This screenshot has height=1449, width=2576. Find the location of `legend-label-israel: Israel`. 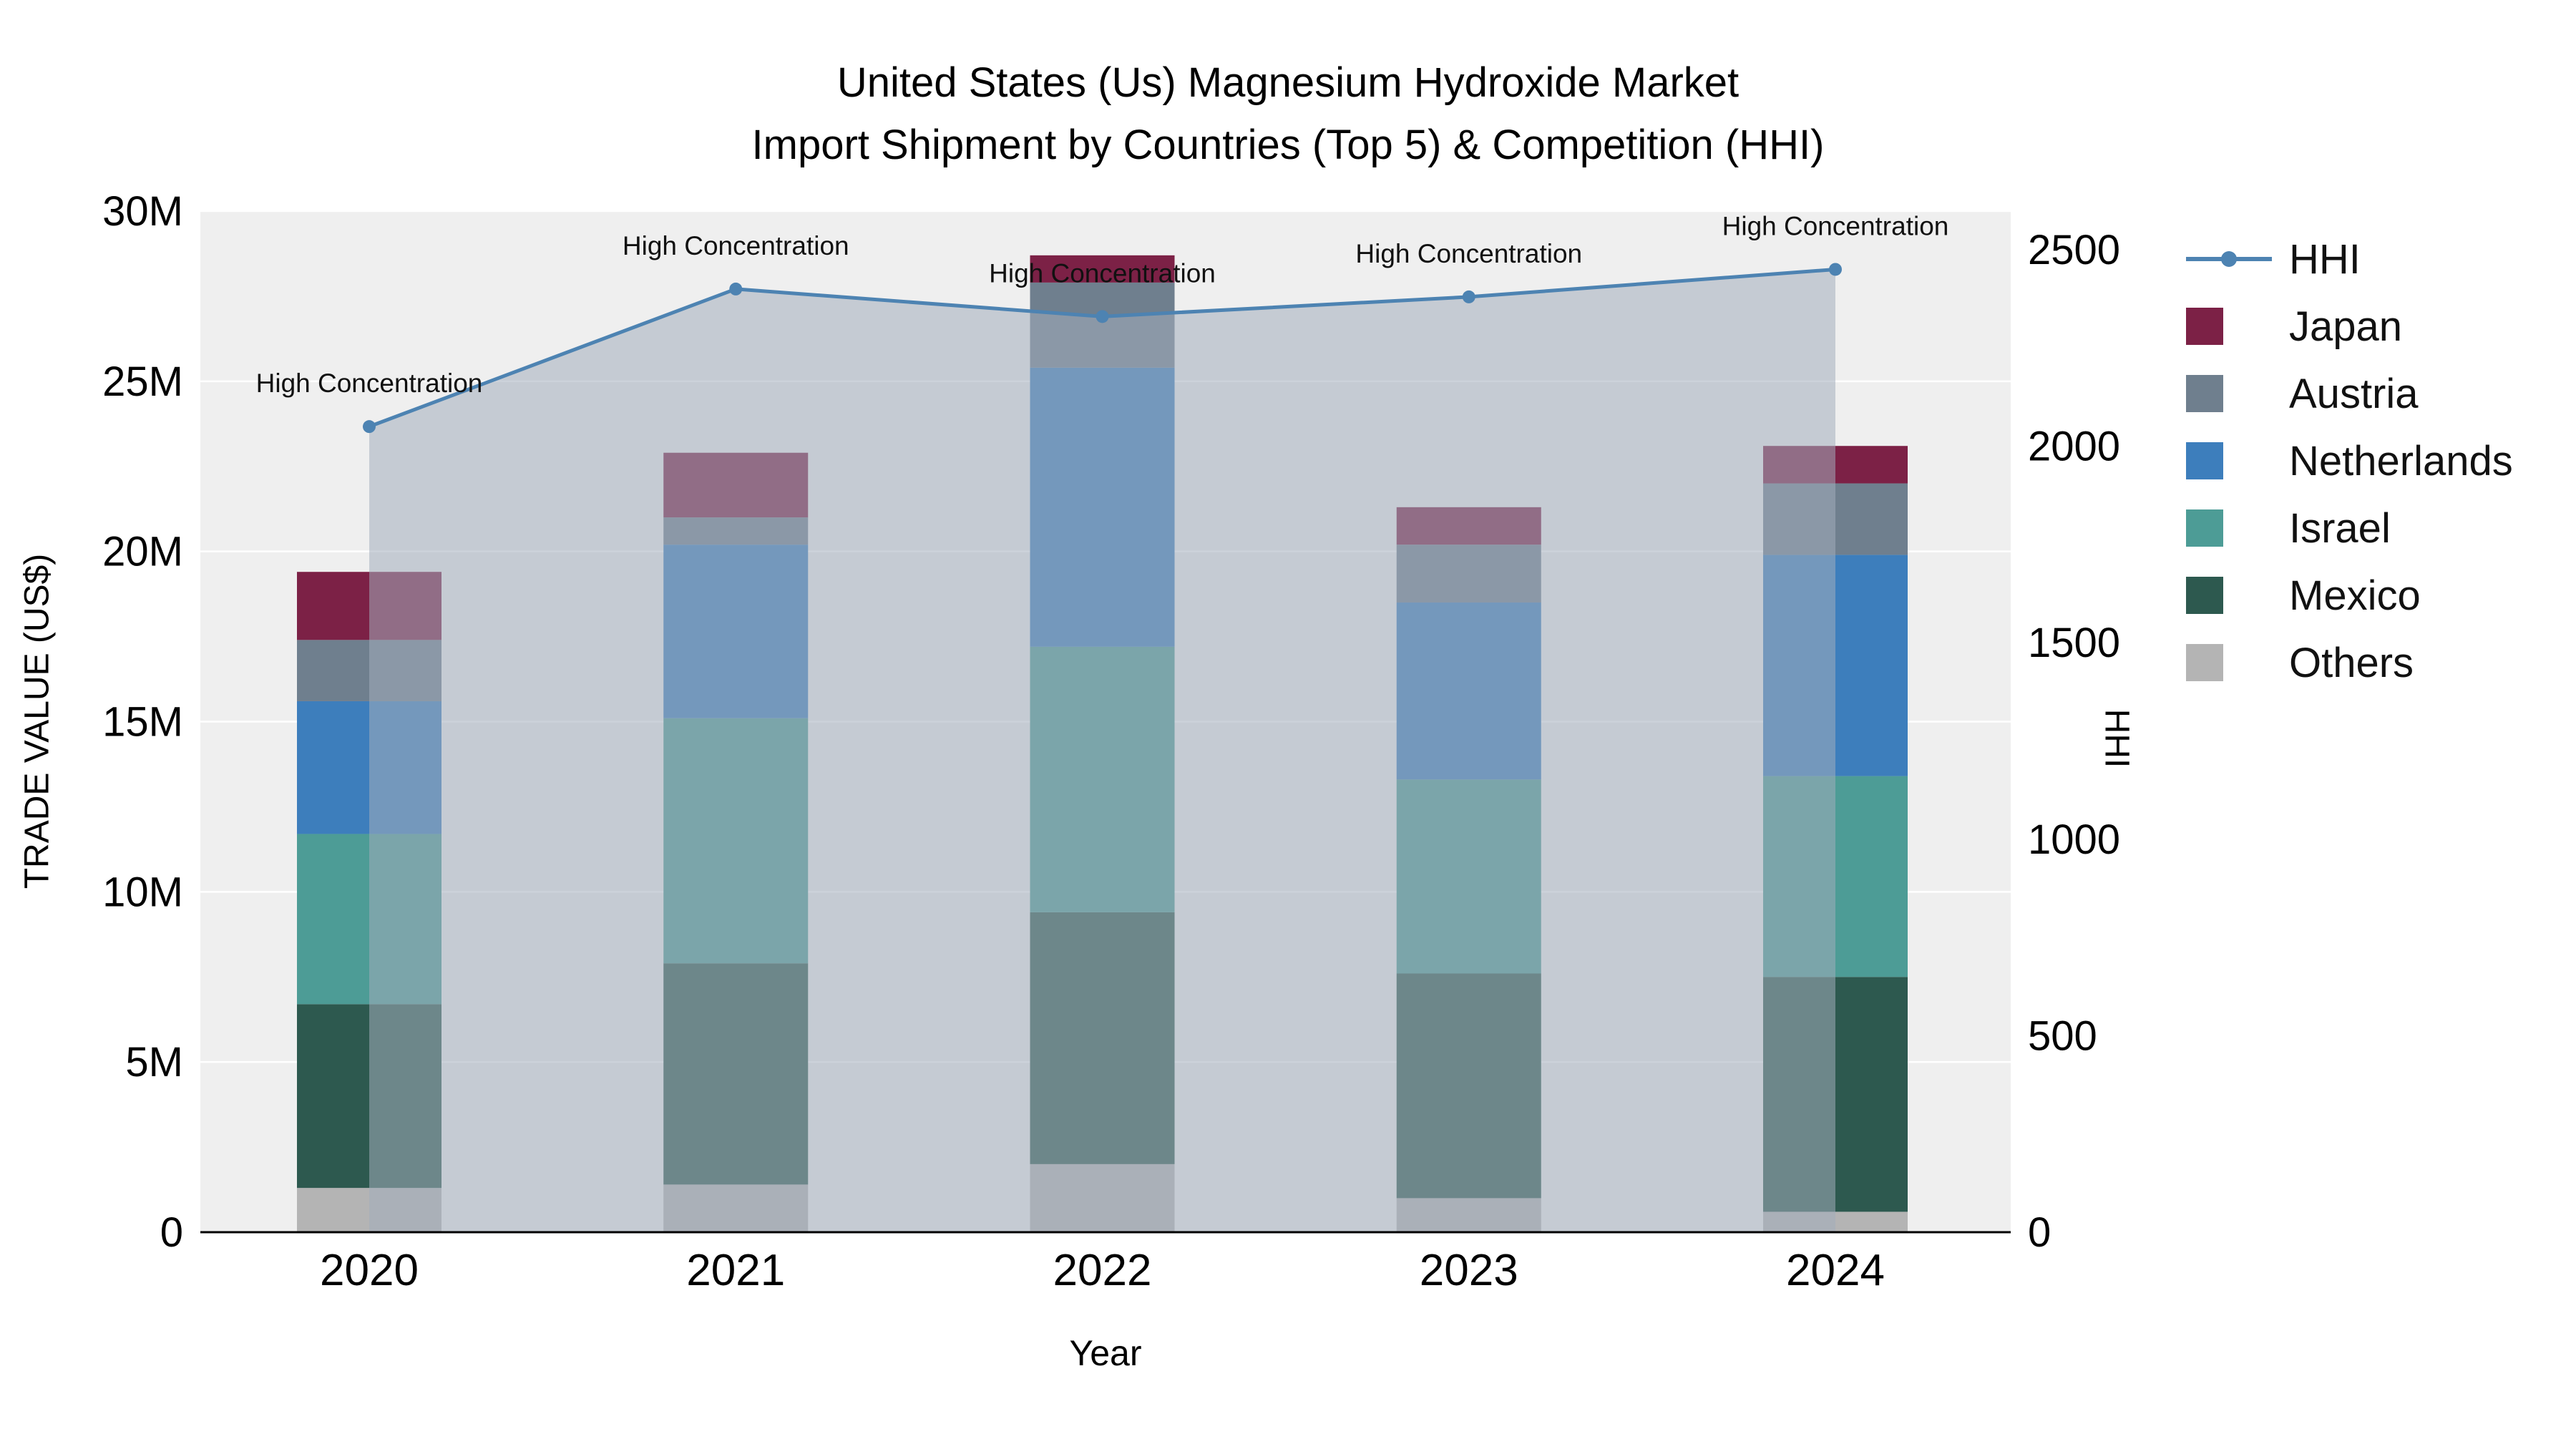

legend-label-israel: Israel is located at coordinates (2340, 528).